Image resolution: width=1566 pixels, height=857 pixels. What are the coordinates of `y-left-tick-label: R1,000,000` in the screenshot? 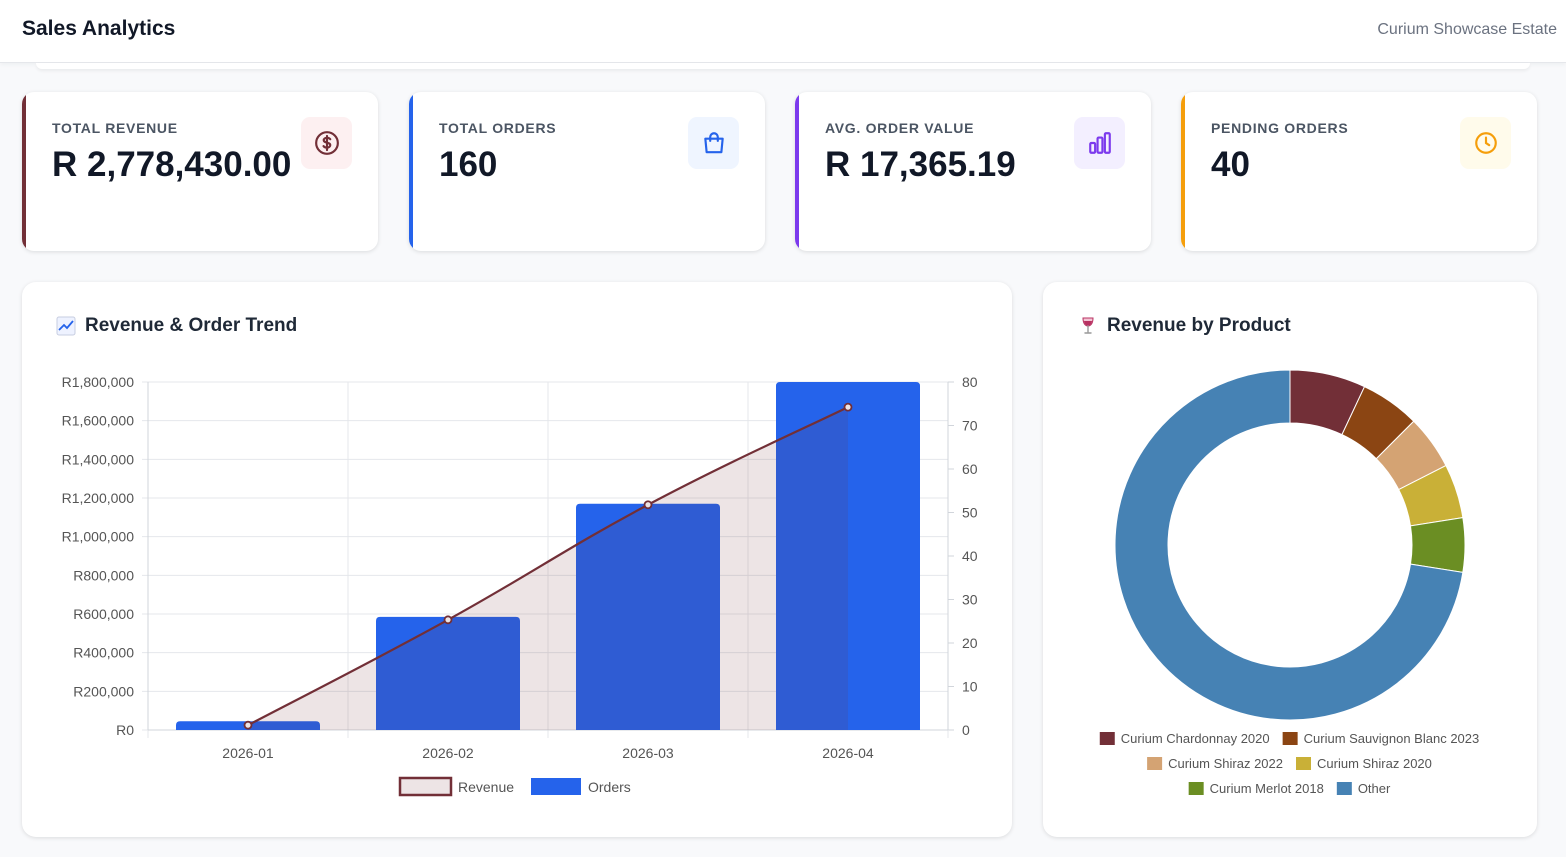 It's located at (98, 537).